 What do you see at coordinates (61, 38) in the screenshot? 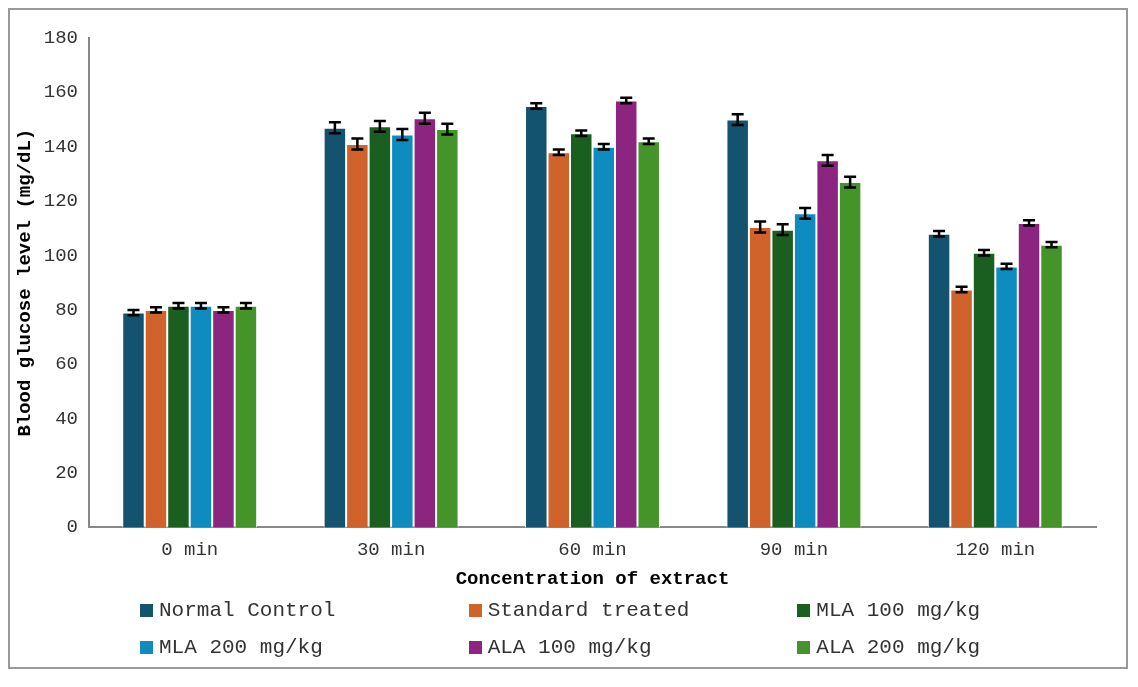
I see `y-tick-label: 180` at bounding box center [61, 38].